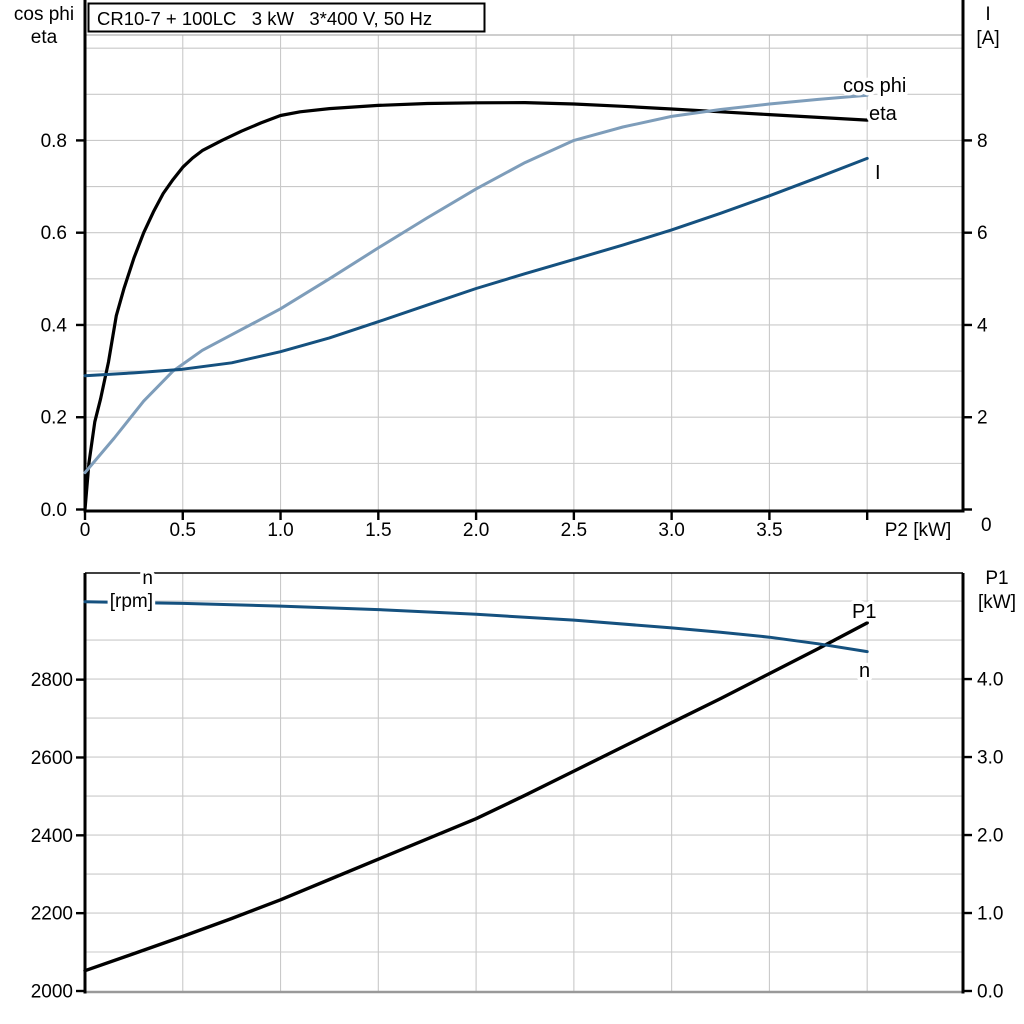 The width and height of the screenshot is (1024, 1024). I want to click on x-tick-label: 2.5, so click(574, 530).